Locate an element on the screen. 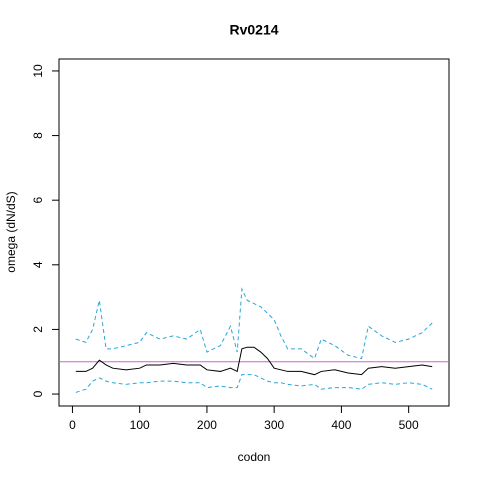 This screenshot has height=485, width=480. x-axis-label: codon is located at coordinates (254, 457).